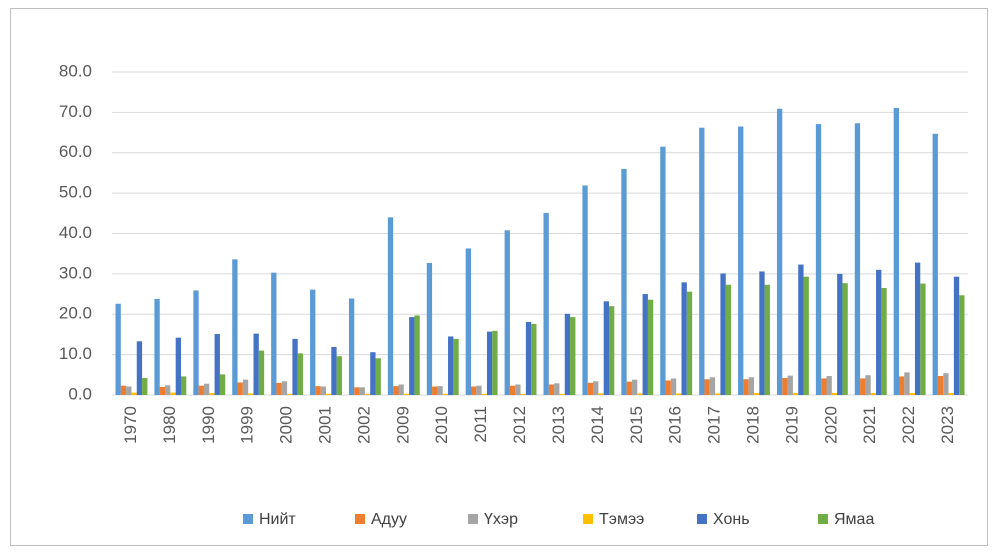 Image resolution: width=998 pixels, height=552 pixels. What do you see at coordinates (324, 425) in the screenshot?
I see `x-tick-label: 2001` at bounding box center [324, 425].